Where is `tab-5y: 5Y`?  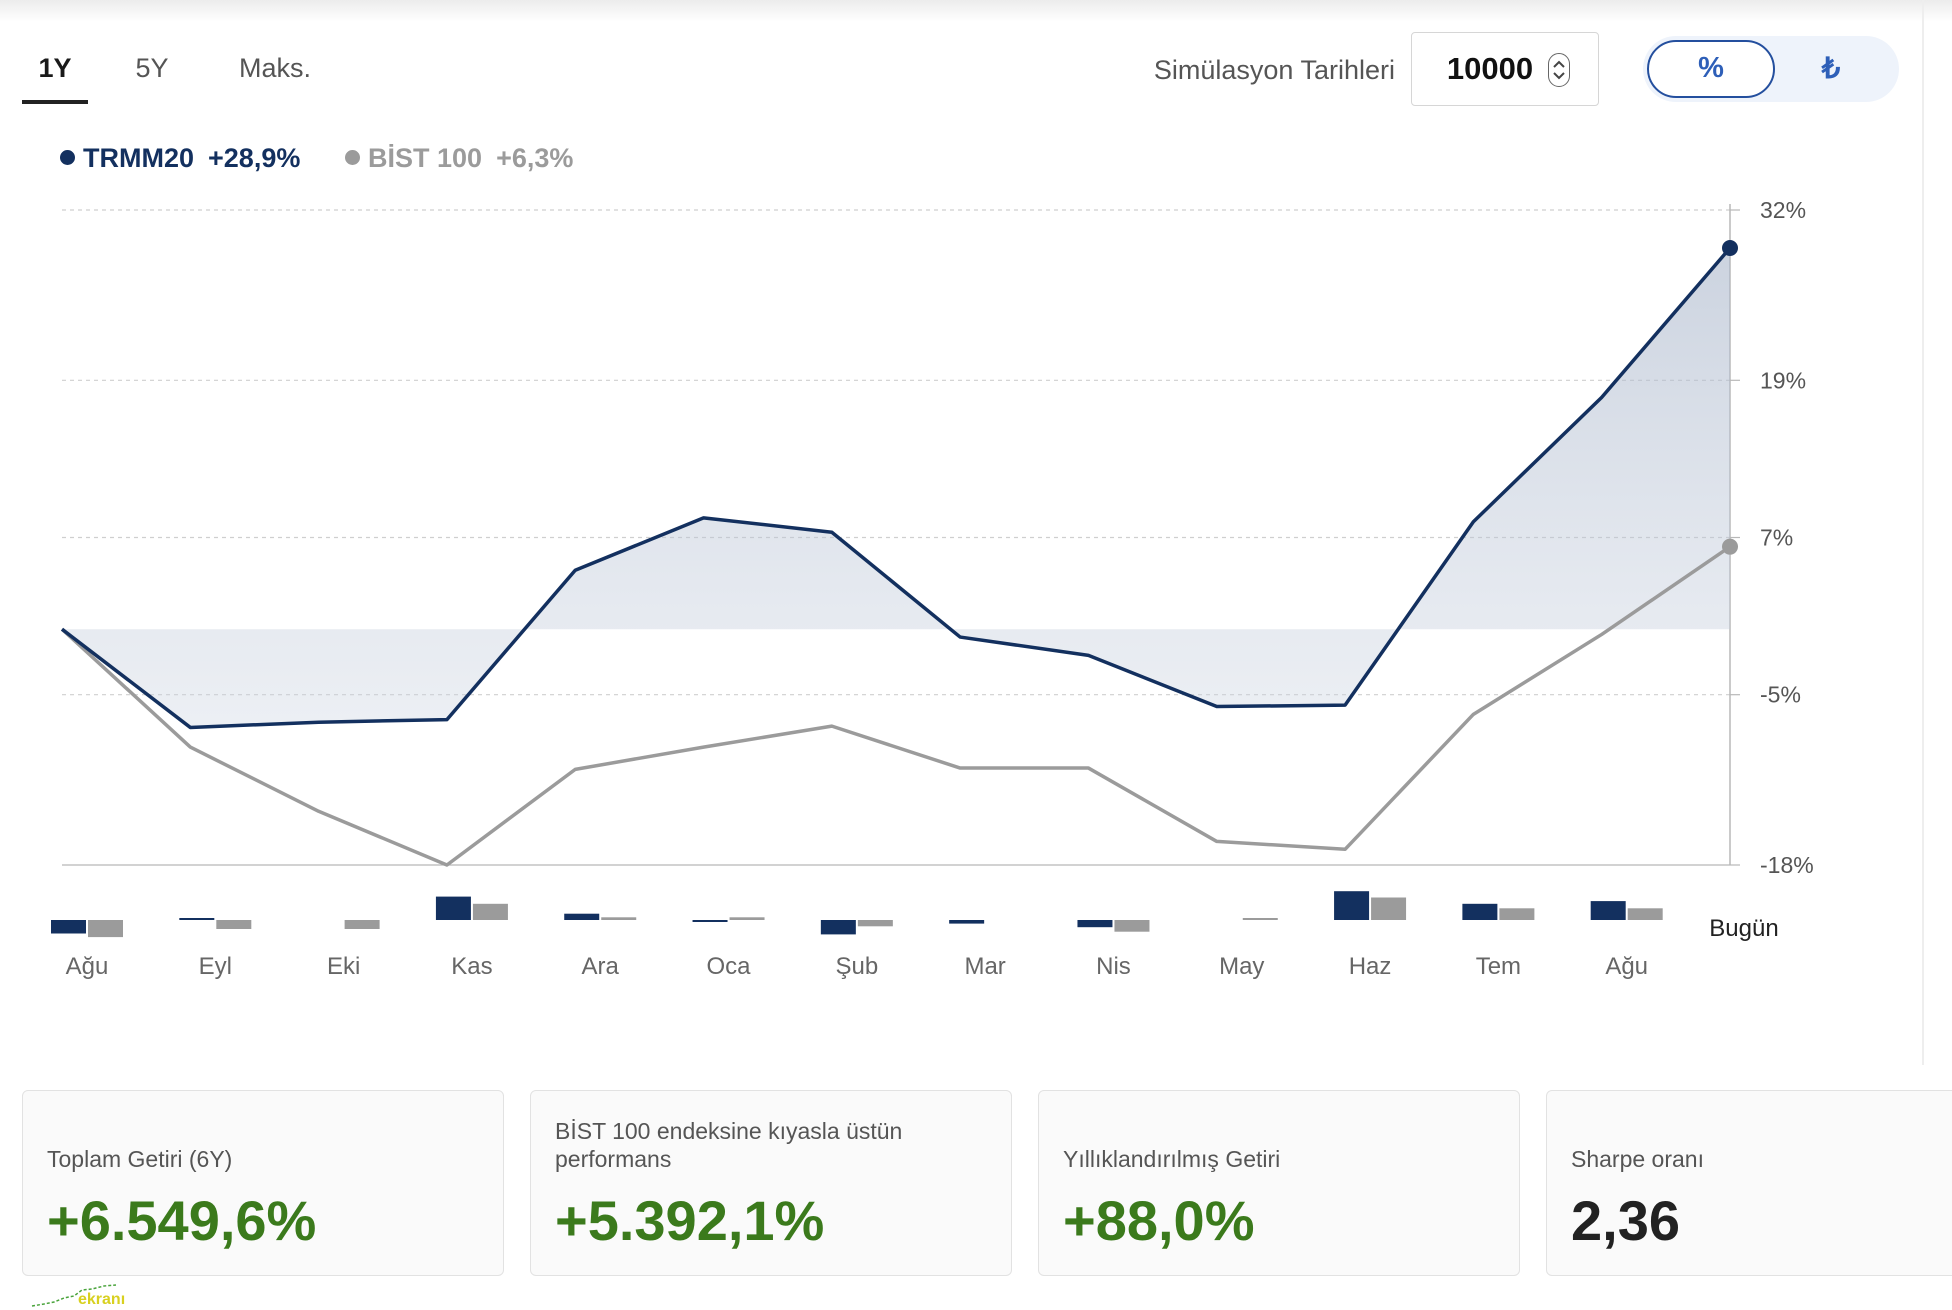
tab-5y: 5Y is located at coordinates (152, 68).